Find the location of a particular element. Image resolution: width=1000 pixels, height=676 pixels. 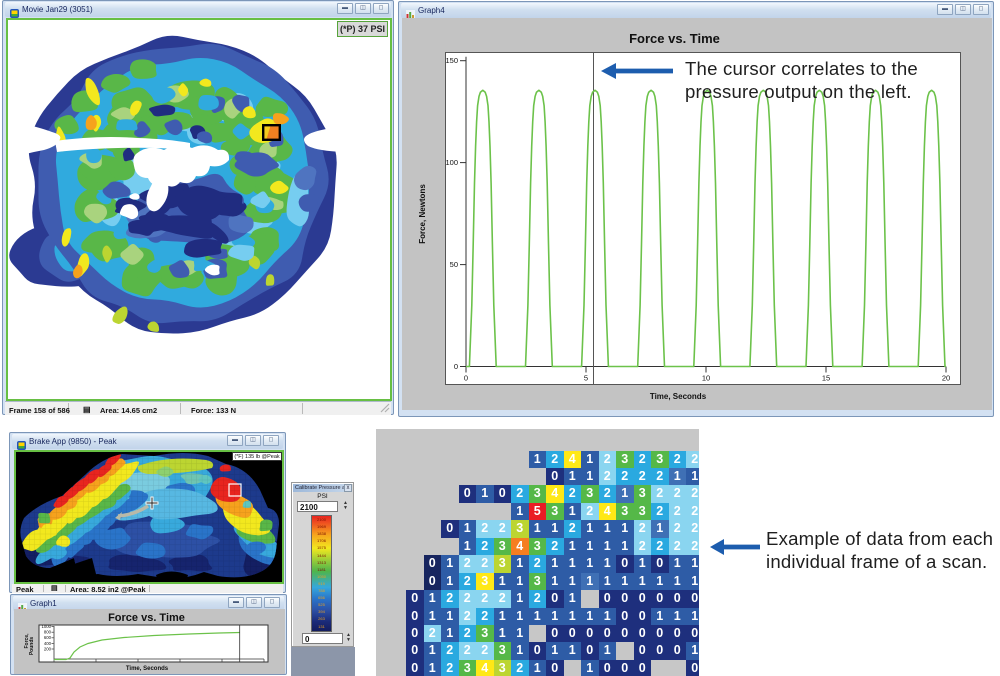

svg-text: Force, Newtons is located at coordinates (422, 214).